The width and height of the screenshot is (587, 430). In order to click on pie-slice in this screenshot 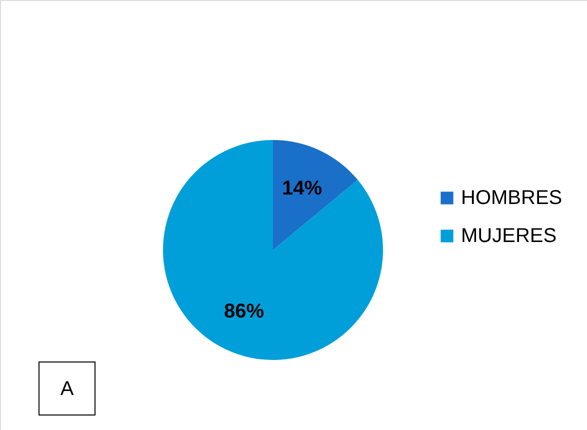, I will do `click(315, 195)`.